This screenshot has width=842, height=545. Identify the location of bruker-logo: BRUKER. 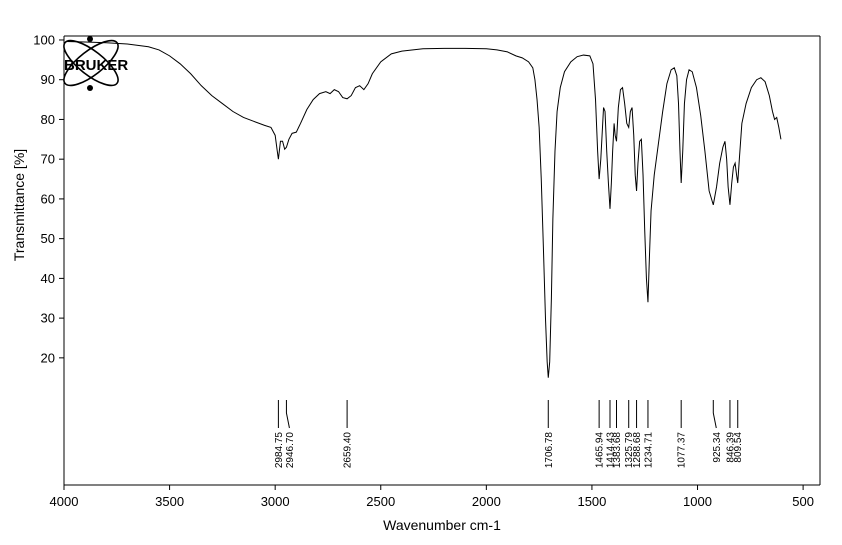
(95, 63).